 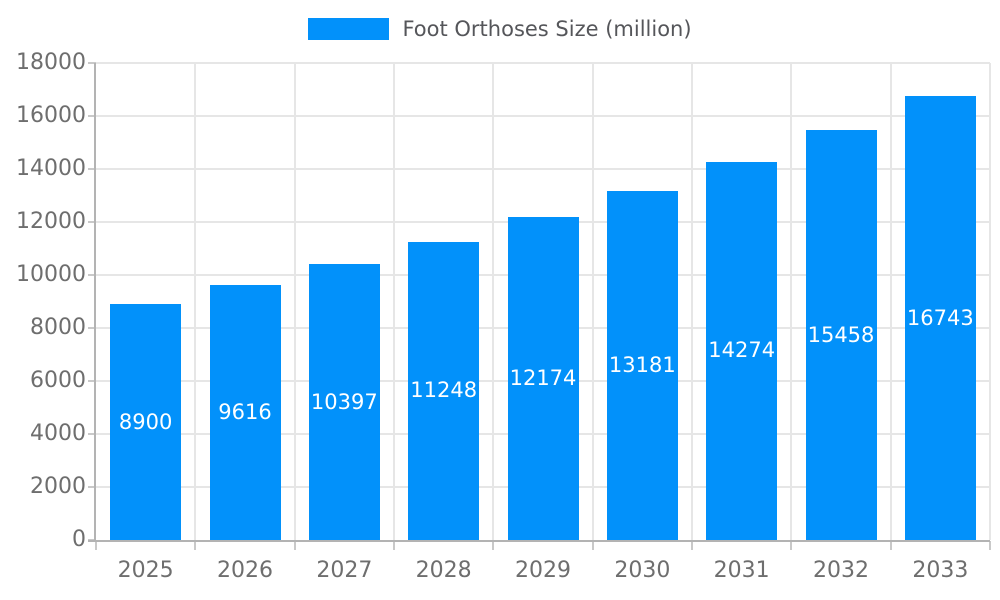 What do you see at coordinates (741, 570) in the screenshot?
I see `x-axis-label-2031: 2031` at bounding box center [741, 570].